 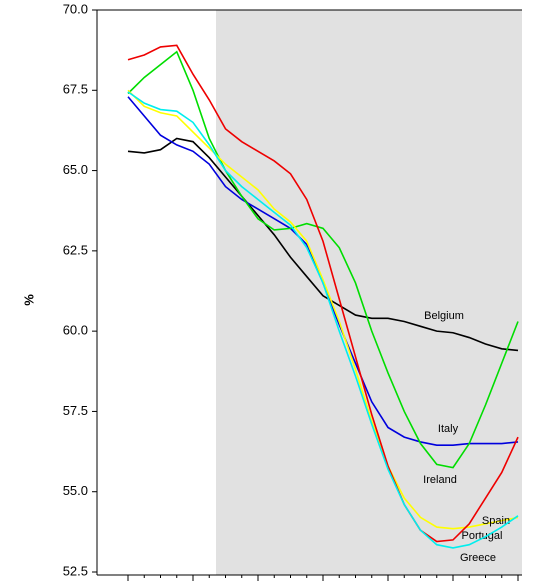 What do you see at coordinates (28, 300) in the screenshot?
I see `y-axis-label: %` at bounding box center [28, 300].